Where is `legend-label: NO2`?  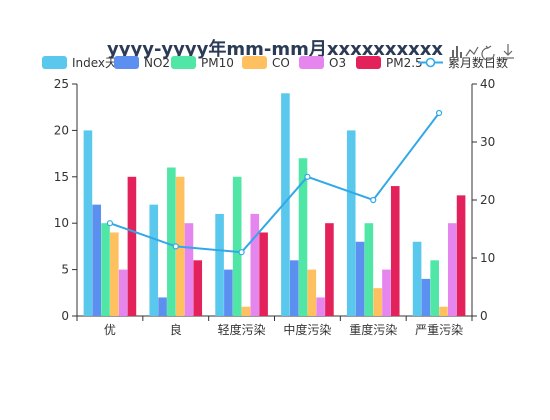 legend-label: NO2 is located at coordinates (157, 63).